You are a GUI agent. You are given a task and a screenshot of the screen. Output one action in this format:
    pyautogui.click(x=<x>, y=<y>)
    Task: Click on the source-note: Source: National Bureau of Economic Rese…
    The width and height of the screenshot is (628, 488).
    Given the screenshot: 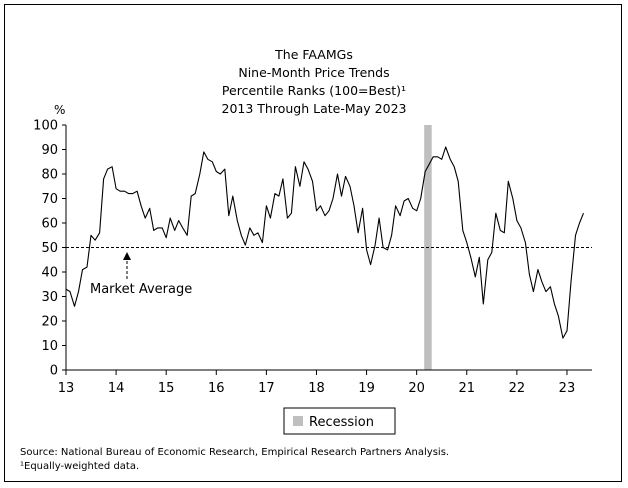 What is the action you would take?
    pyautogui.click(x=235, y=452)
    